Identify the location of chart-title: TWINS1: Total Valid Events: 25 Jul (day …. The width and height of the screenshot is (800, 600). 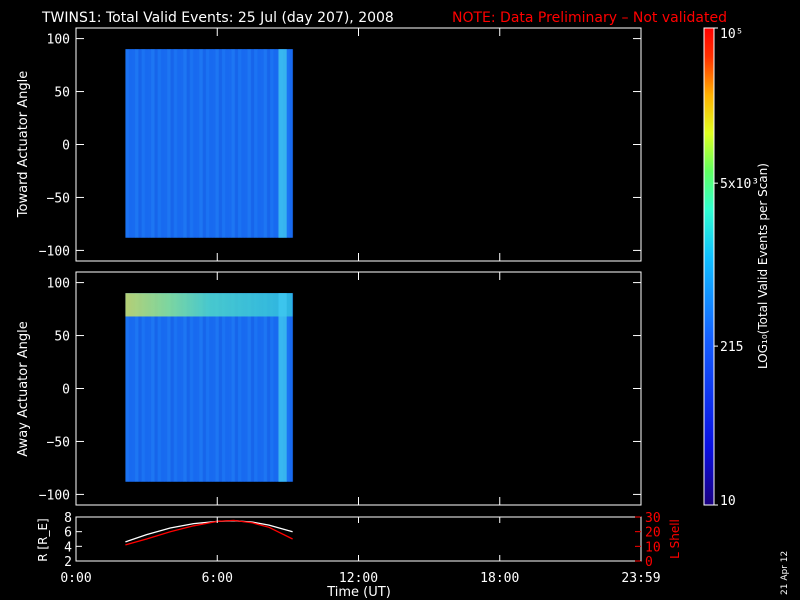
(217, 18).